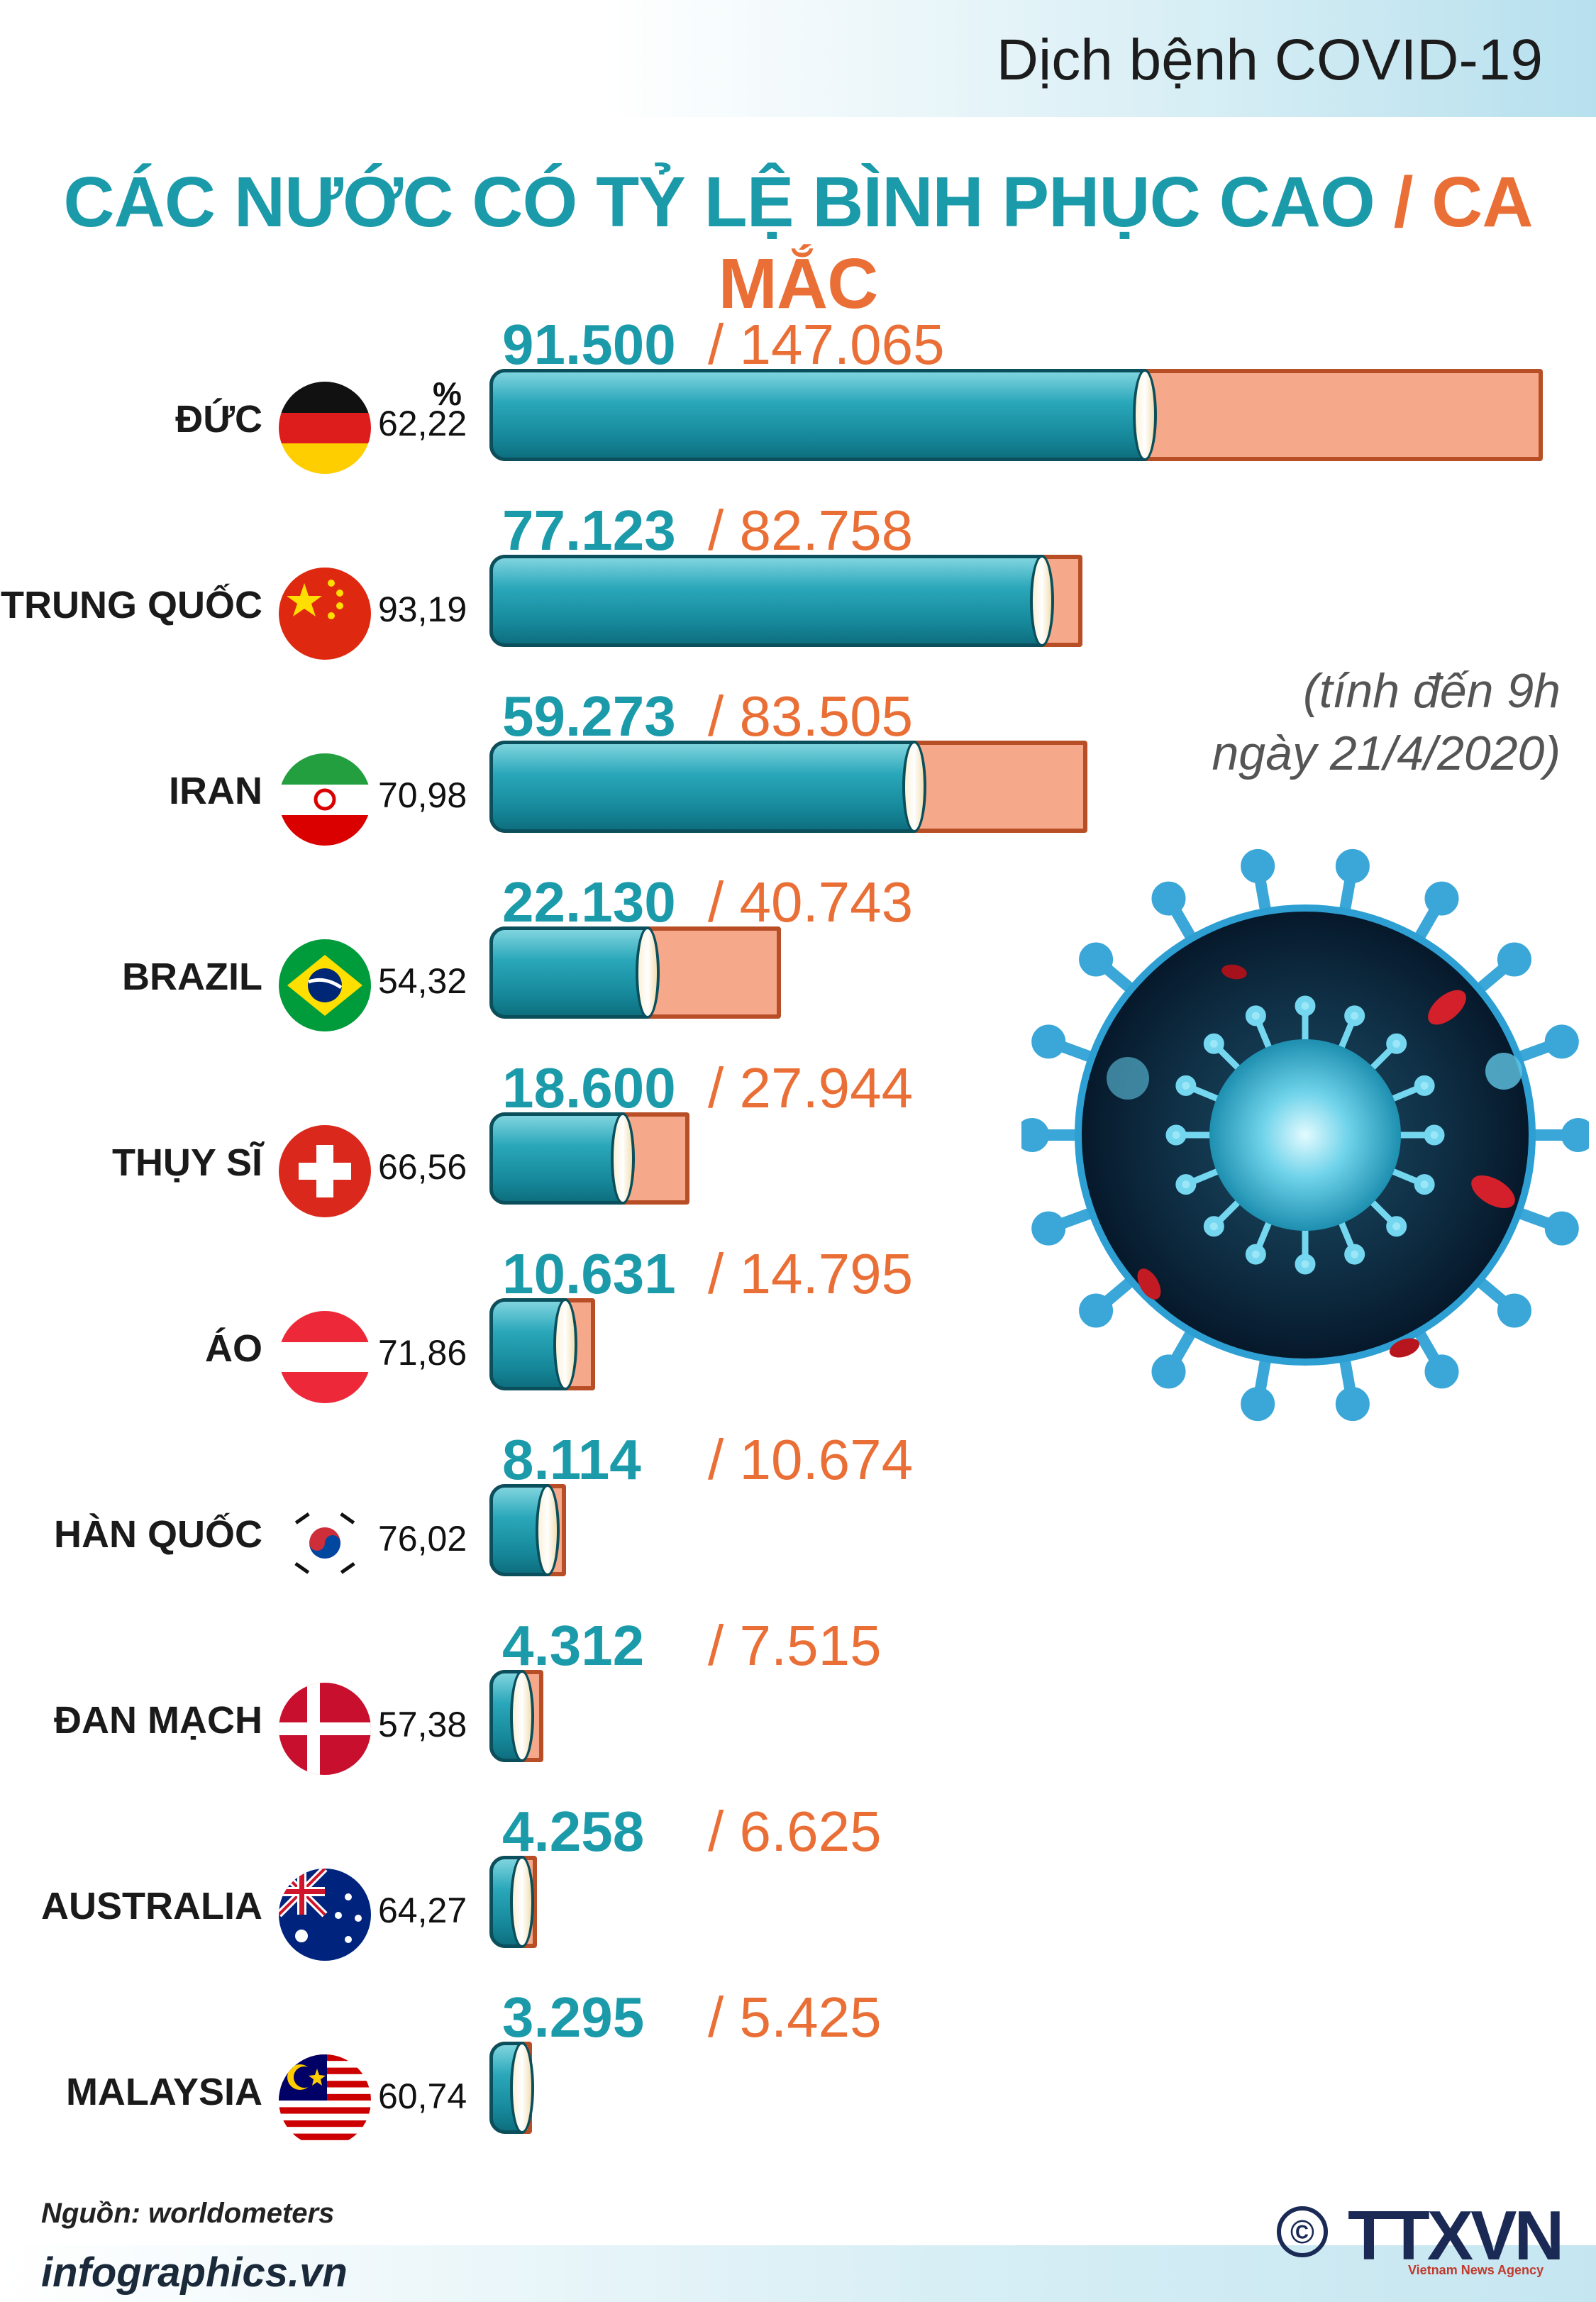 This screenshot has height=2302, width=1596. What do you see at coordinates (826, 530) in the screenshot?
I see `cases-value-label: 82.758` at bounding box center [826, 530].